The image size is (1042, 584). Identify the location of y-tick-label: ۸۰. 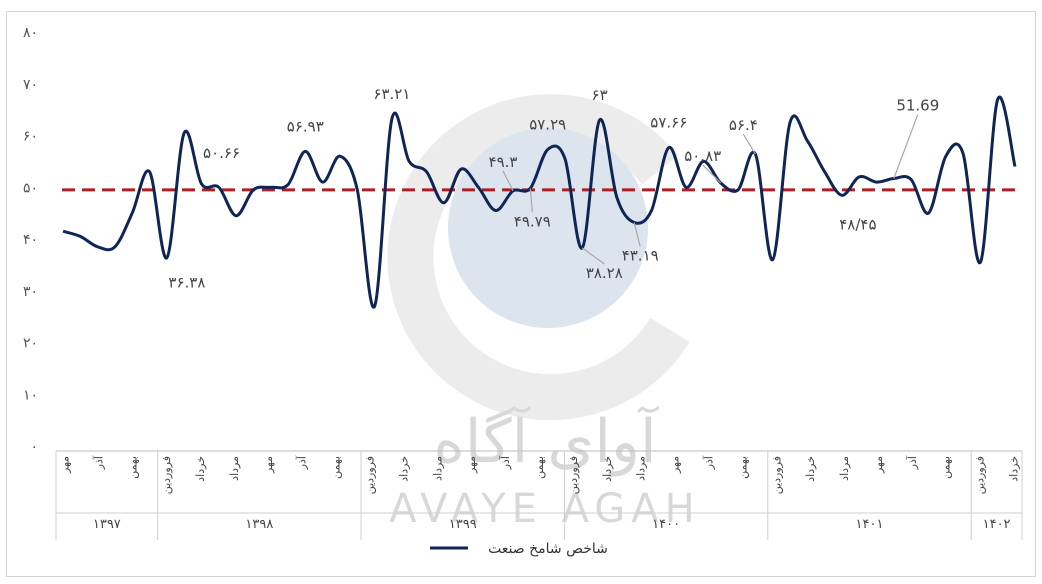
(30, 33).